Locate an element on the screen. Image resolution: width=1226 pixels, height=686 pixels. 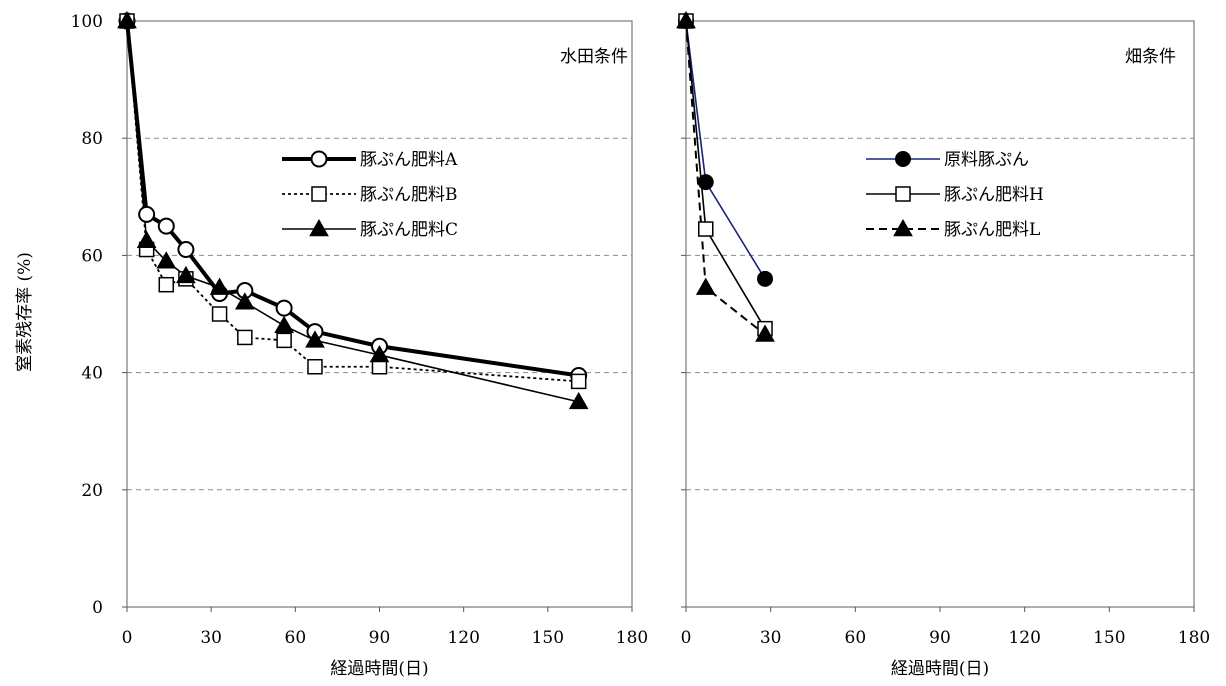
legend-label: 豚ぷん肥料B is located at coordinates (409, 195).